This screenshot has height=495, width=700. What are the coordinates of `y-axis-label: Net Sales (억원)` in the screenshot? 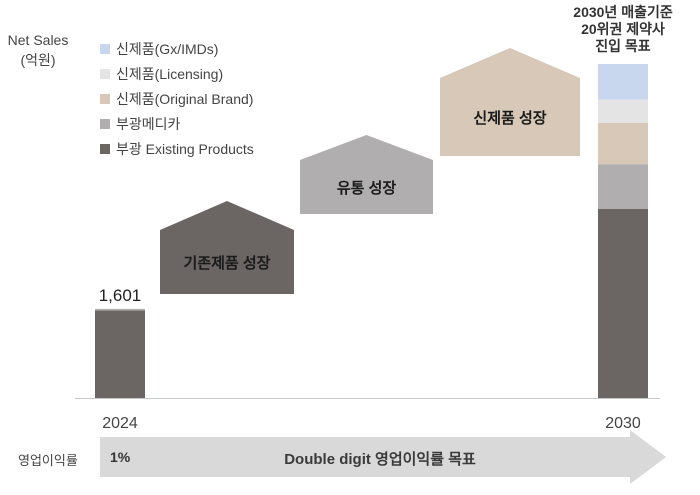 It's located at (38, 50).